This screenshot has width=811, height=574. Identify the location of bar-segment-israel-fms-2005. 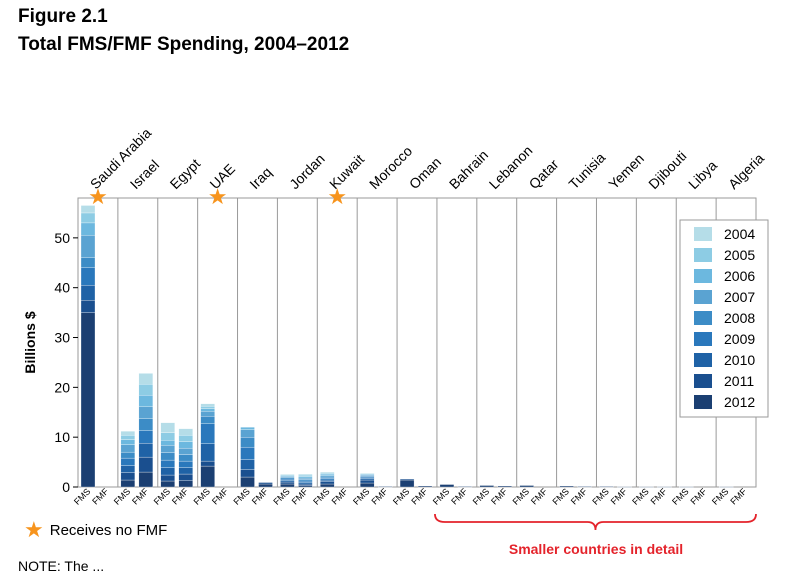
(128, 437).